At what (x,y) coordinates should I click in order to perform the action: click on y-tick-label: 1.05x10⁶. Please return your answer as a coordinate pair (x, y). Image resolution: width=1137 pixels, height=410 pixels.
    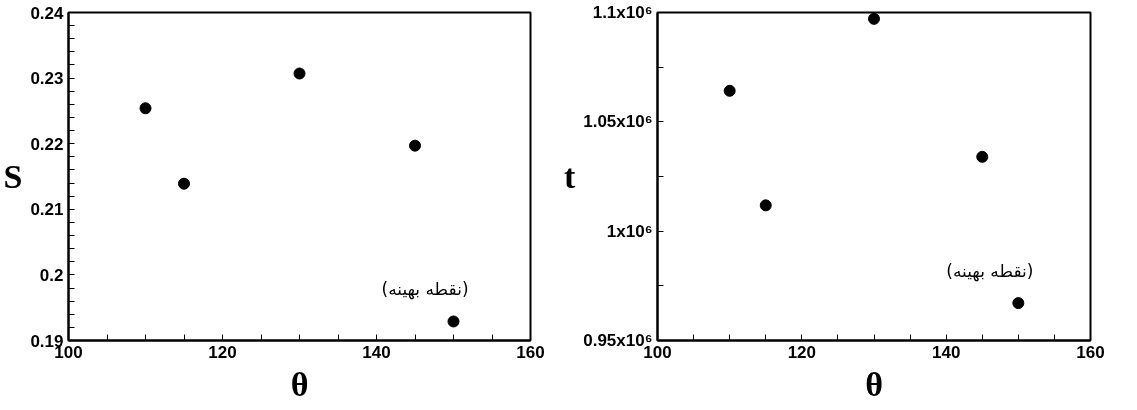
    Looking at the image, I should click on (618, 122).